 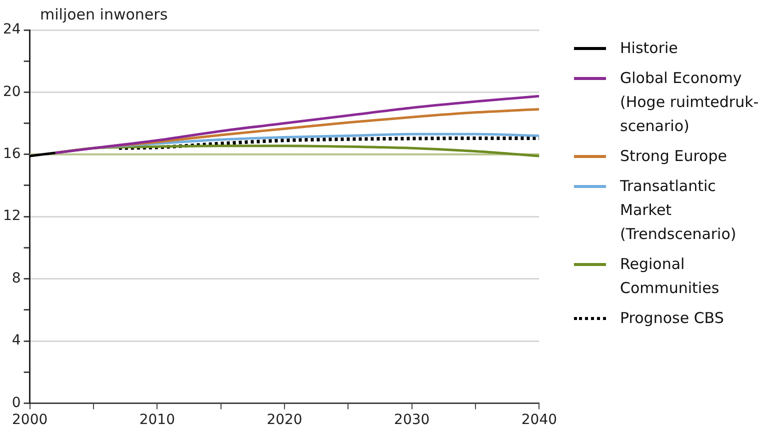 What do you see at coordinates (16, 402) in the screenshot?
I see `y-tick-label: 0` at bounding box center [16, 402].